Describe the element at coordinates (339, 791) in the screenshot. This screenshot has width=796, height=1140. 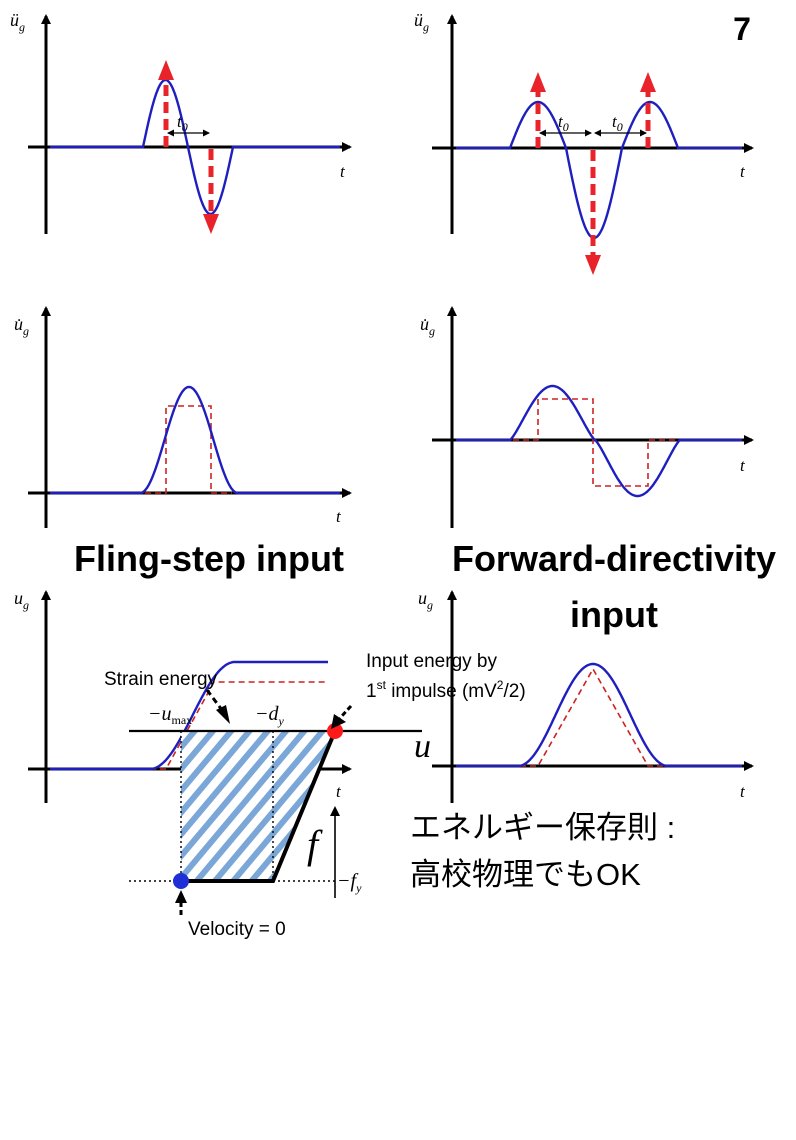
I see `disp-xlabel-left: t` at that location.